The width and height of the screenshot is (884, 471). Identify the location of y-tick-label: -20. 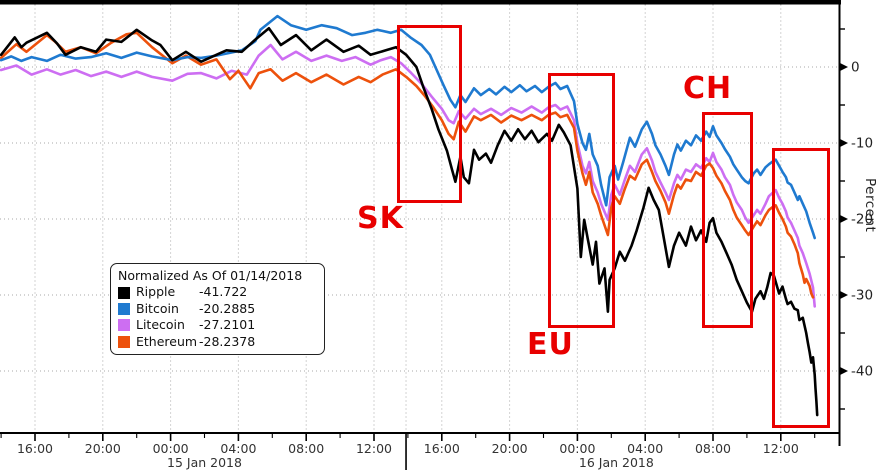
(862, 220).